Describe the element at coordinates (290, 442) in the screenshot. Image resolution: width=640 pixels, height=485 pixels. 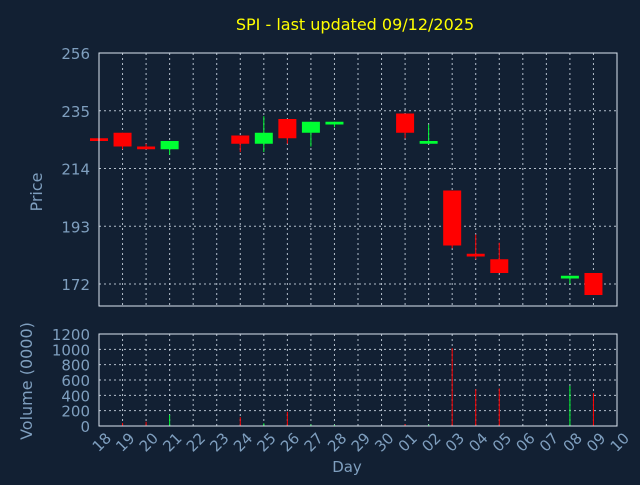
I see `x-tick-label: 26` at that location.